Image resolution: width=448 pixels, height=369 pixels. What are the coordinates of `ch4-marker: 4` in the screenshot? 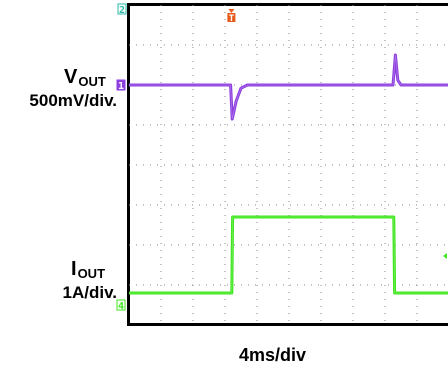 It's located at (121, 306).